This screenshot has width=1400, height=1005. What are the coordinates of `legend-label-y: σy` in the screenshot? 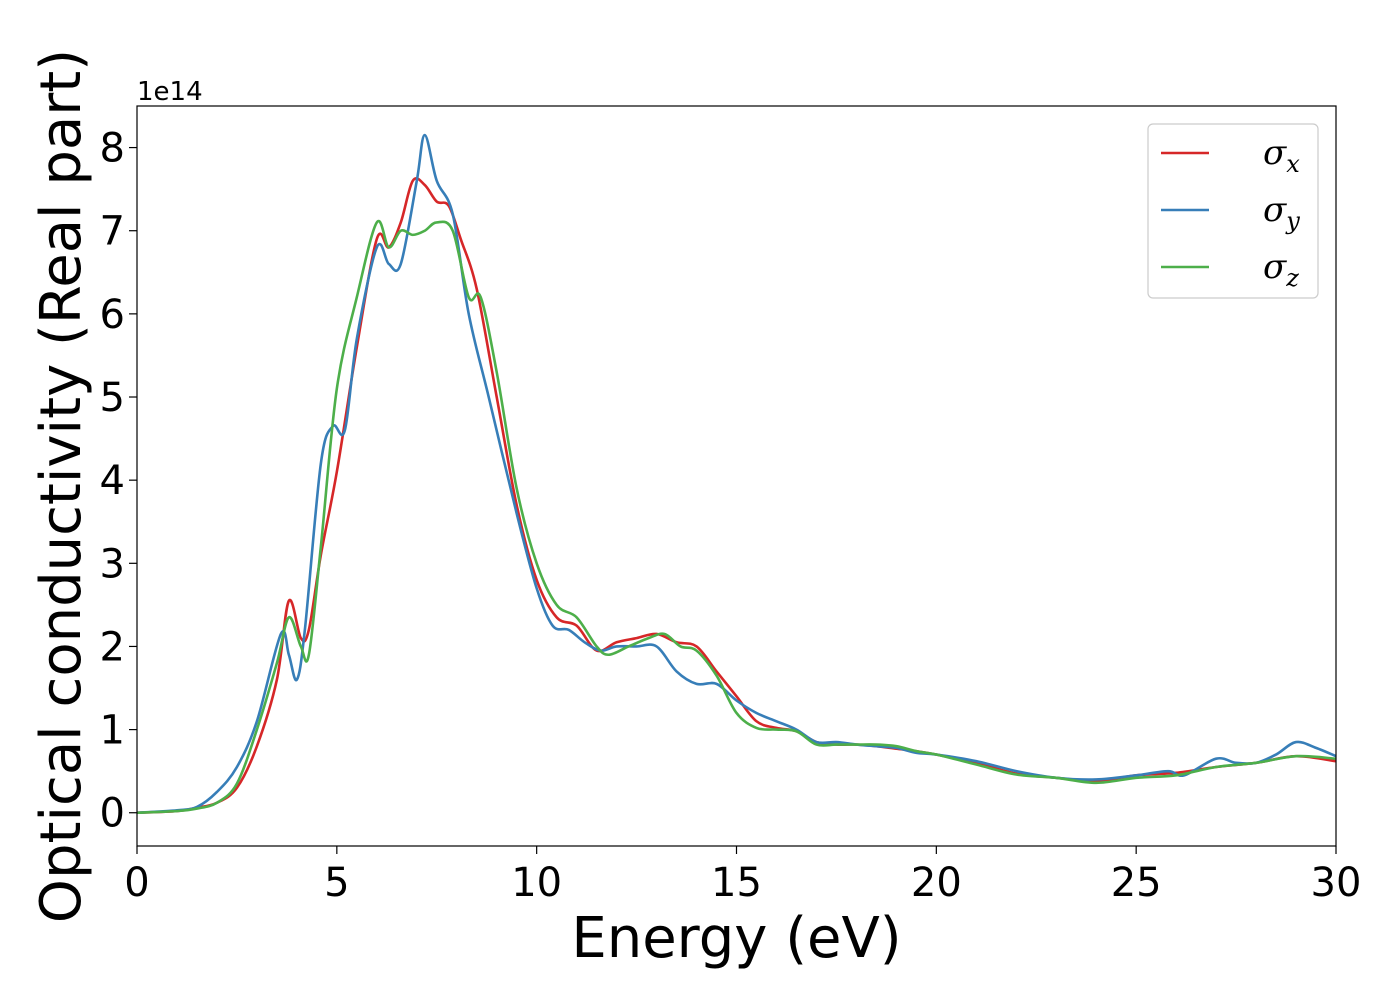 It's located at (1281, 212).